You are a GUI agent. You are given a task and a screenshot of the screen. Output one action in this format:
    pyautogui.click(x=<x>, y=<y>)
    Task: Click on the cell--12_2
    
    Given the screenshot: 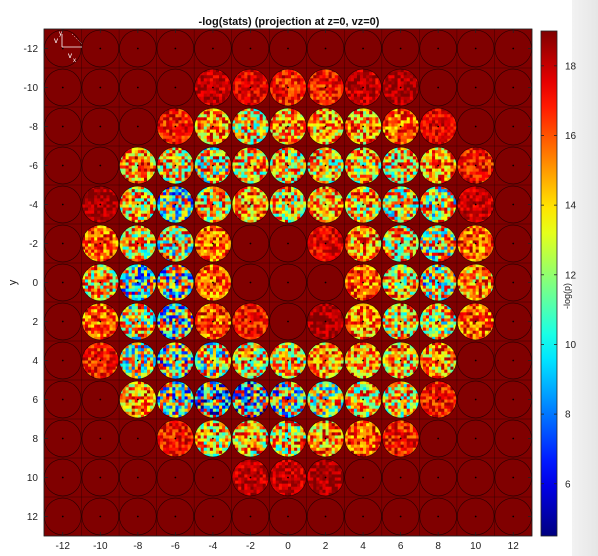 What is the action you would take?
    pyautogui.click(x=63, y=321)
    